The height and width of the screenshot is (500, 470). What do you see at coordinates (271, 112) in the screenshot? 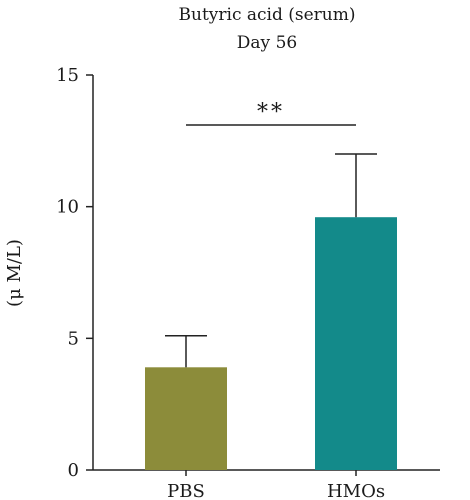
I see `significance-label: **` at bounding box center [271, 112].